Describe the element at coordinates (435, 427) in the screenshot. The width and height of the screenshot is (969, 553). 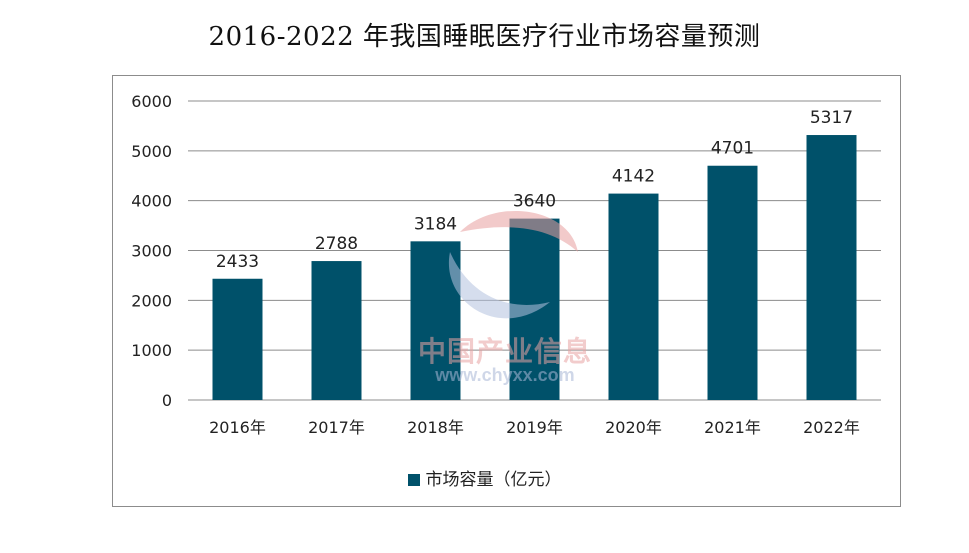
I see `x-tick-label: 2018年` at that location.